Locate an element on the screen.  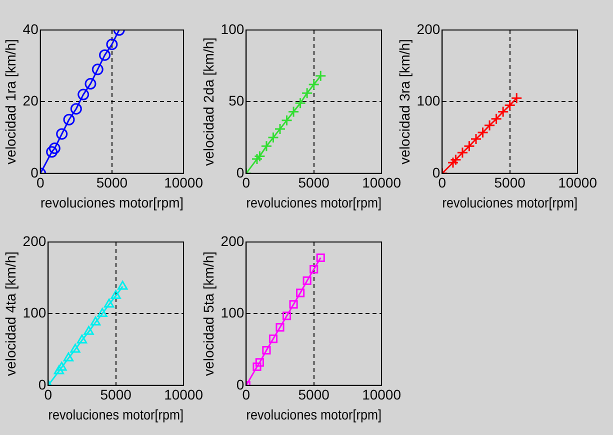
y-axis-title: velocidad 2da [km/h] is located at coordinates (208, 101).